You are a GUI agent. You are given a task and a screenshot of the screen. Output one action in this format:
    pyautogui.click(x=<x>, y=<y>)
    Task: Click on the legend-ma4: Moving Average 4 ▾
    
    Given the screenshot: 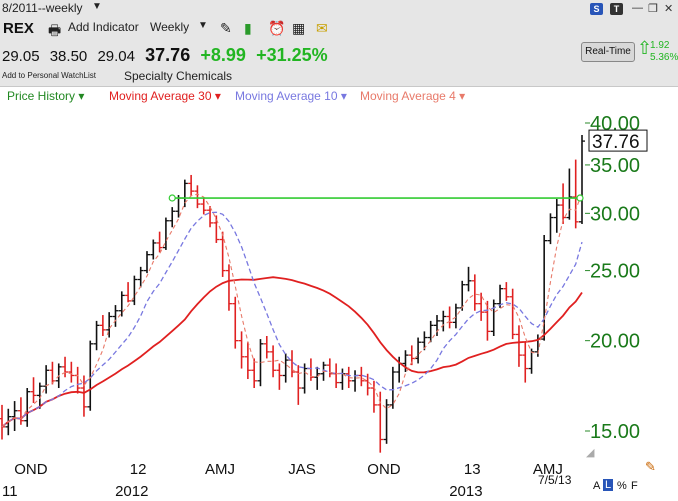 What is the action you would take?
    pyautogui.click(x=413, y=96)
    